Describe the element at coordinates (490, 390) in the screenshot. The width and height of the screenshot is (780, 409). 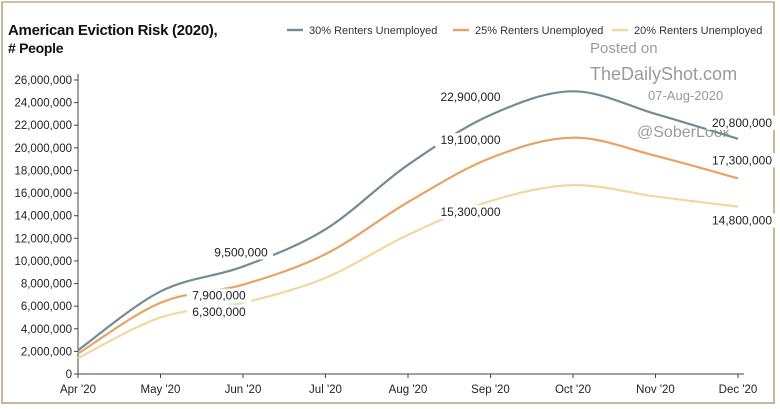
I see `x-tick-label: Sep '20` at that location.